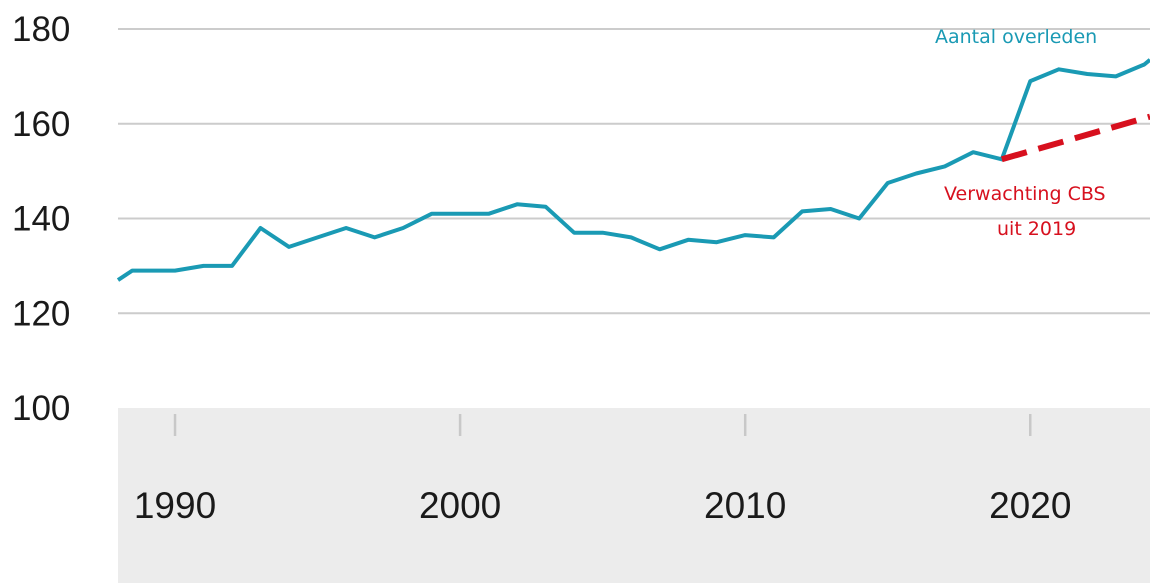  What do you see at coordinates (1016, 37) in the screenshot?
I see `observed-series-label: Aantal overleden` at bounding box center [1016, 37].